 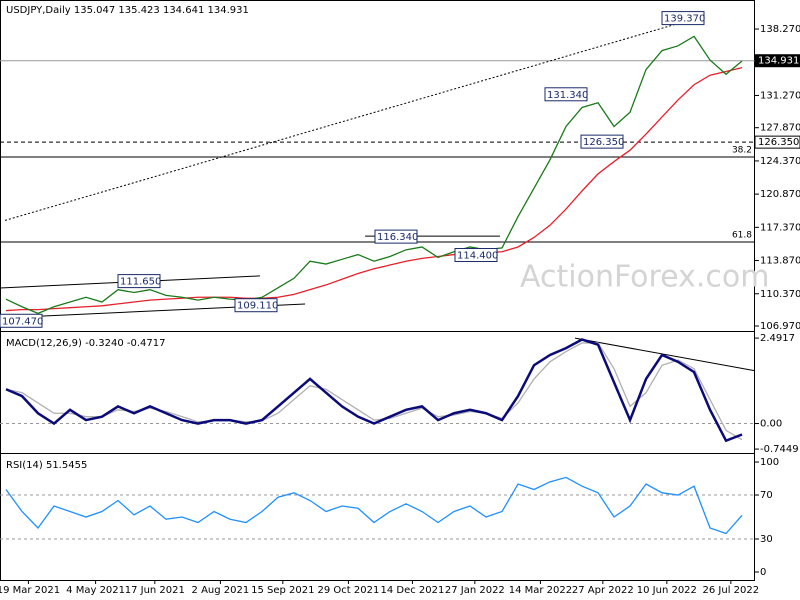 I want to click on x-tick-label: 14 Dec 2021, so click(x=412, y=590).